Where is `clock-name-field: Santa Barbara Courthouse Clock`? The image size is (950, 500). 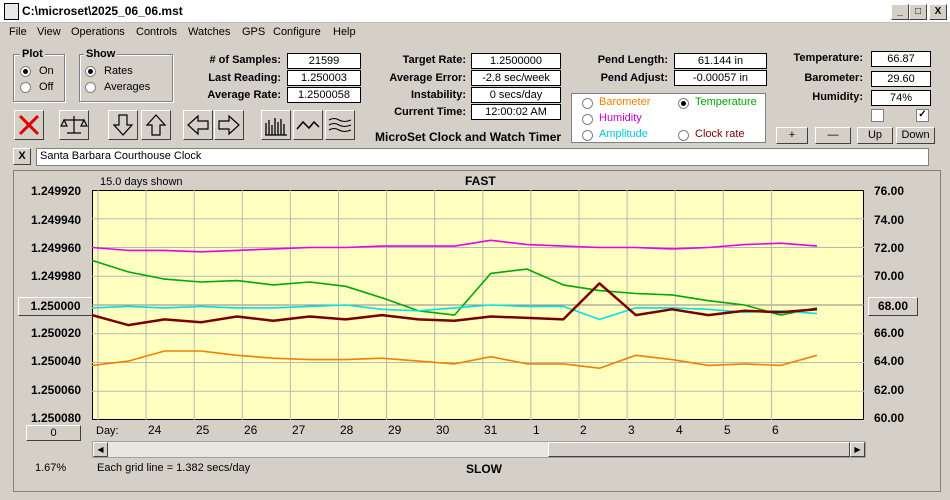 clock-name-field: Santa Barbara Courthouse Clock is located at coordinates (482, 157).